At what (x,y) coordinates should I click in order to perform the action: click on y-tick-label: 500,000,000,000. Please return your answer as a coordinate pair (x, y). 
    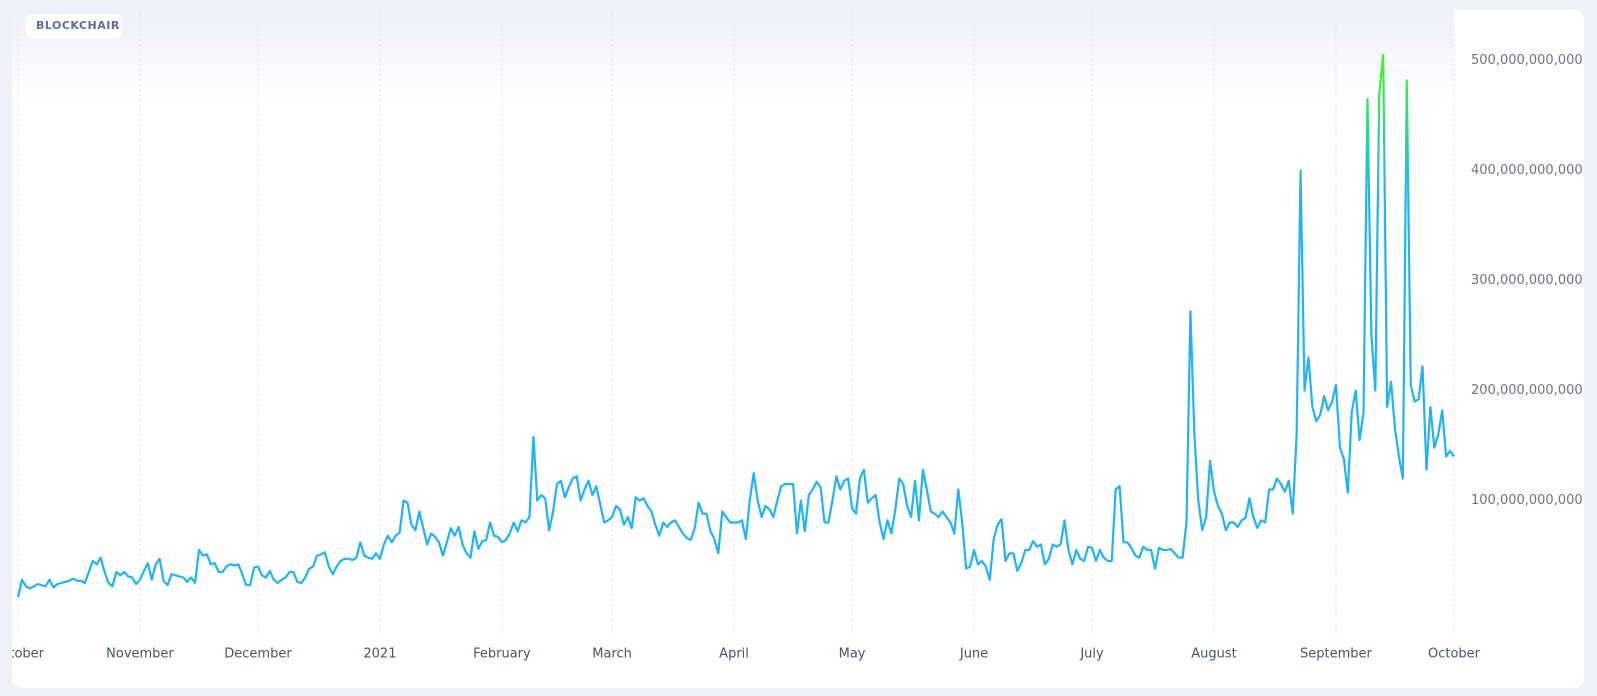
    Looking at the image, I should click on (1527, 60).